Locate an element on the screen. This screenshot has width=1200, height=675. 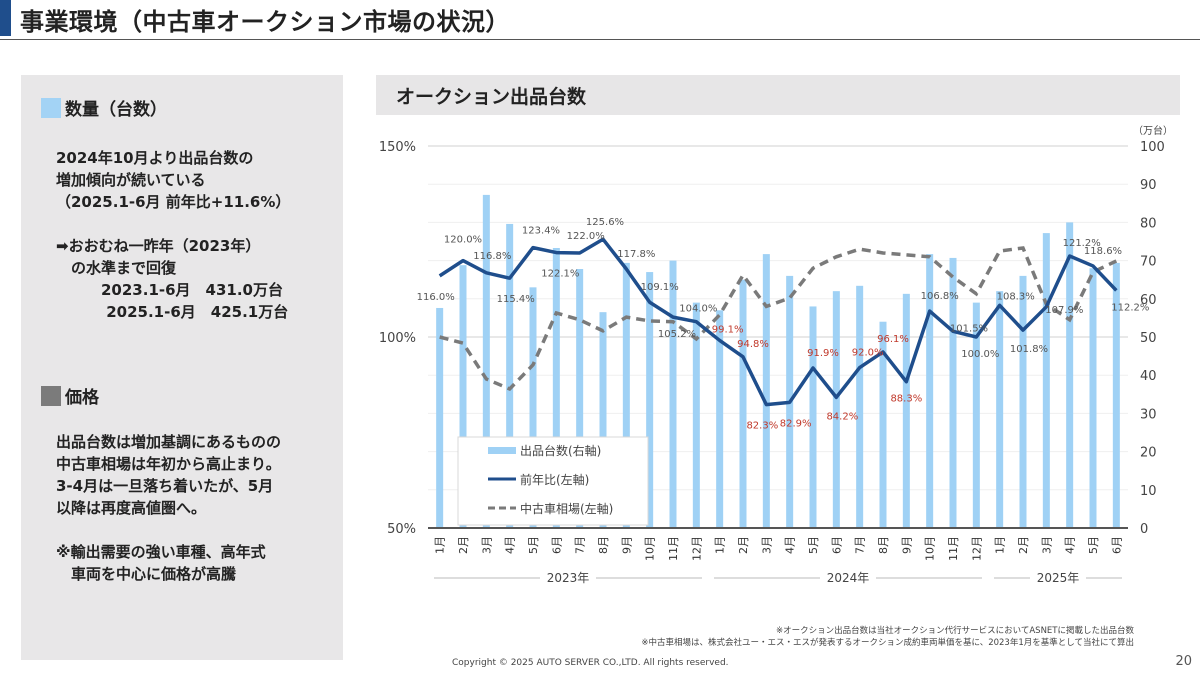
x-tick-label: 8月 is located at coordinates (883, 545).